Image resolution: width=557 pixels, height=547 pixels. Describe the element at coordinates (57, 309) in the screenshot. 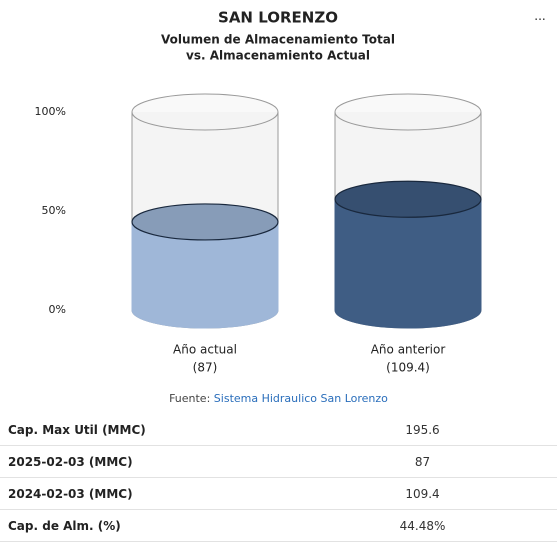

I see `y-tick-label: 0%` at that location.